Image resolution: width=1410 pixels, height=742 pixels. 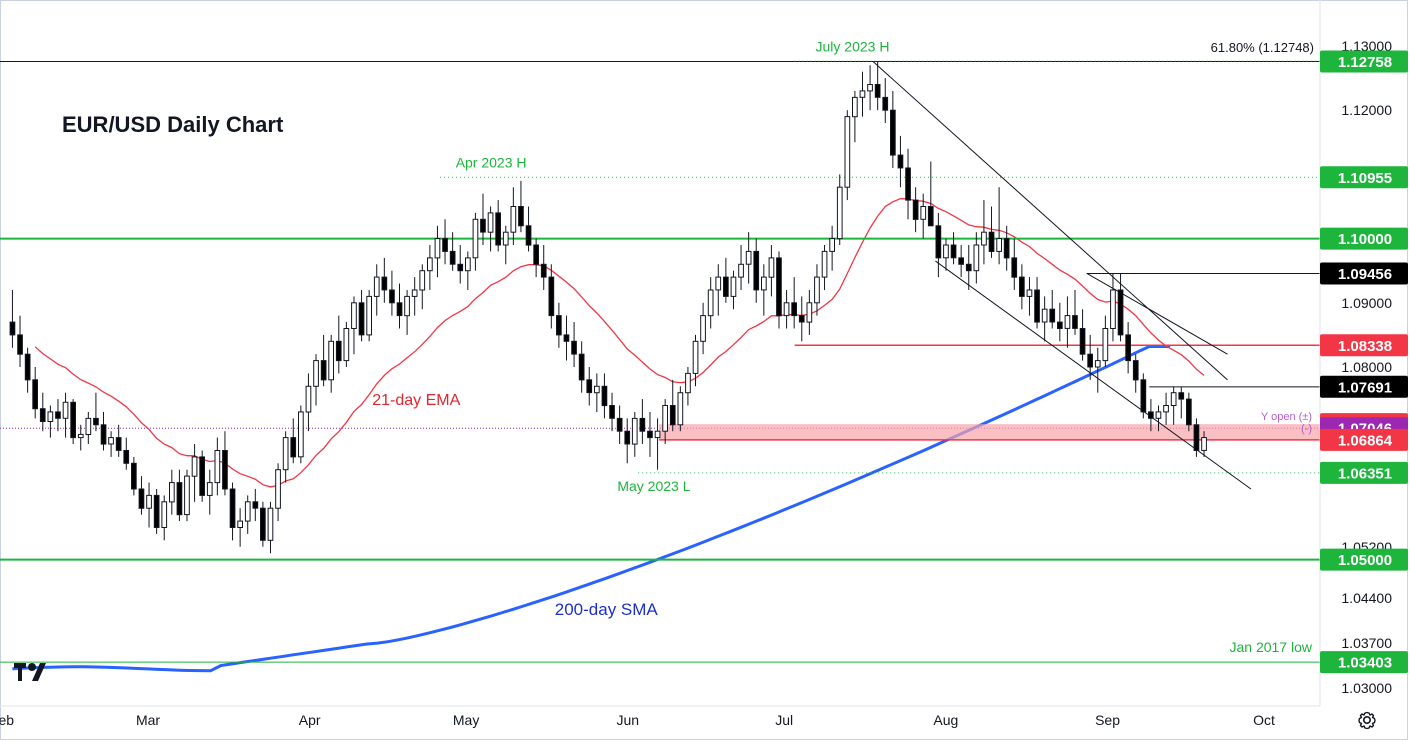 I want to click on price-badge: 1.06864, so click(x=1364, y=439).